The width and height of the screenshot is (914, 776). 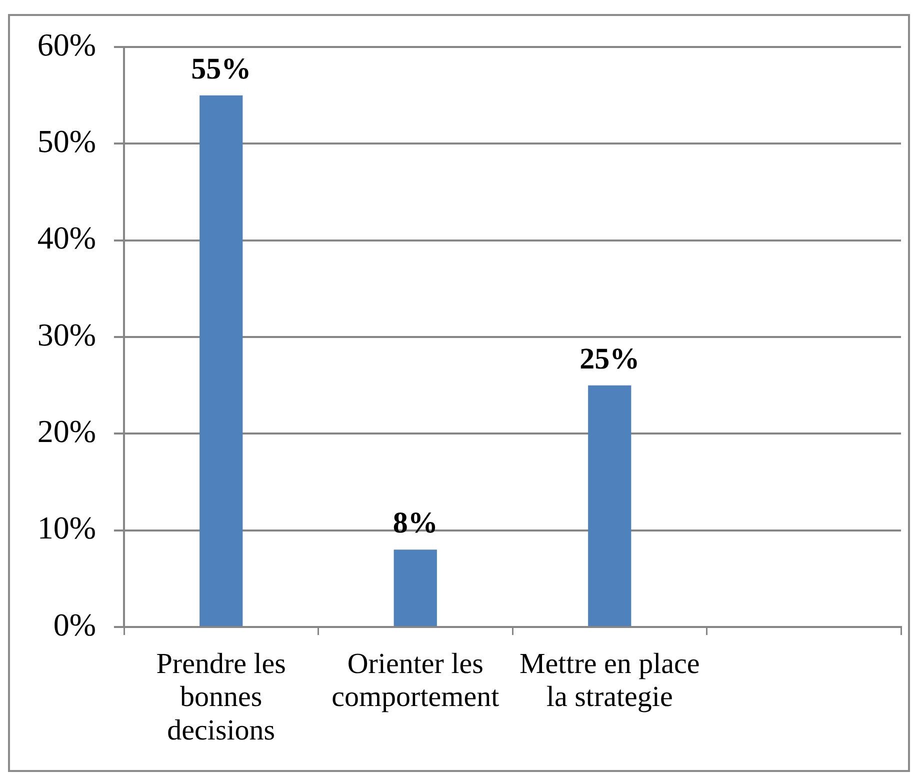 What do you see at coordinates (221, 69) in the screenshot?
I see `data-label: 55%` at bounding box center [221, 69].